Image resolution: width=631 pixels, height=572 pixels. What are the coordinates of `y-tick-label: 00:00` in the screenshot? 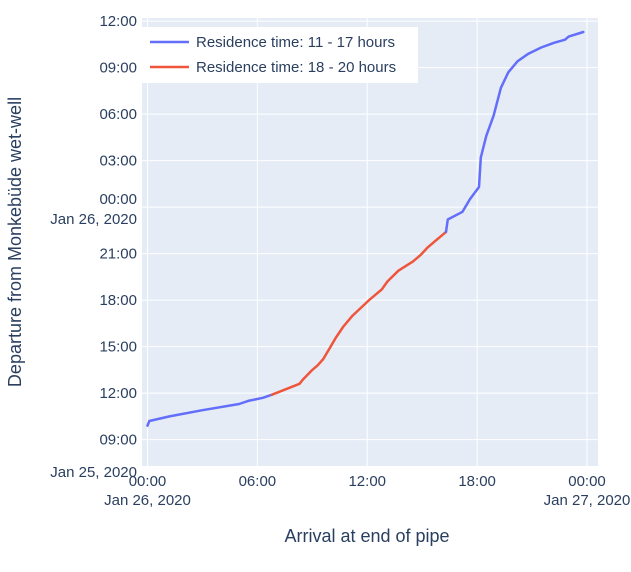 It's located at (118, 199).